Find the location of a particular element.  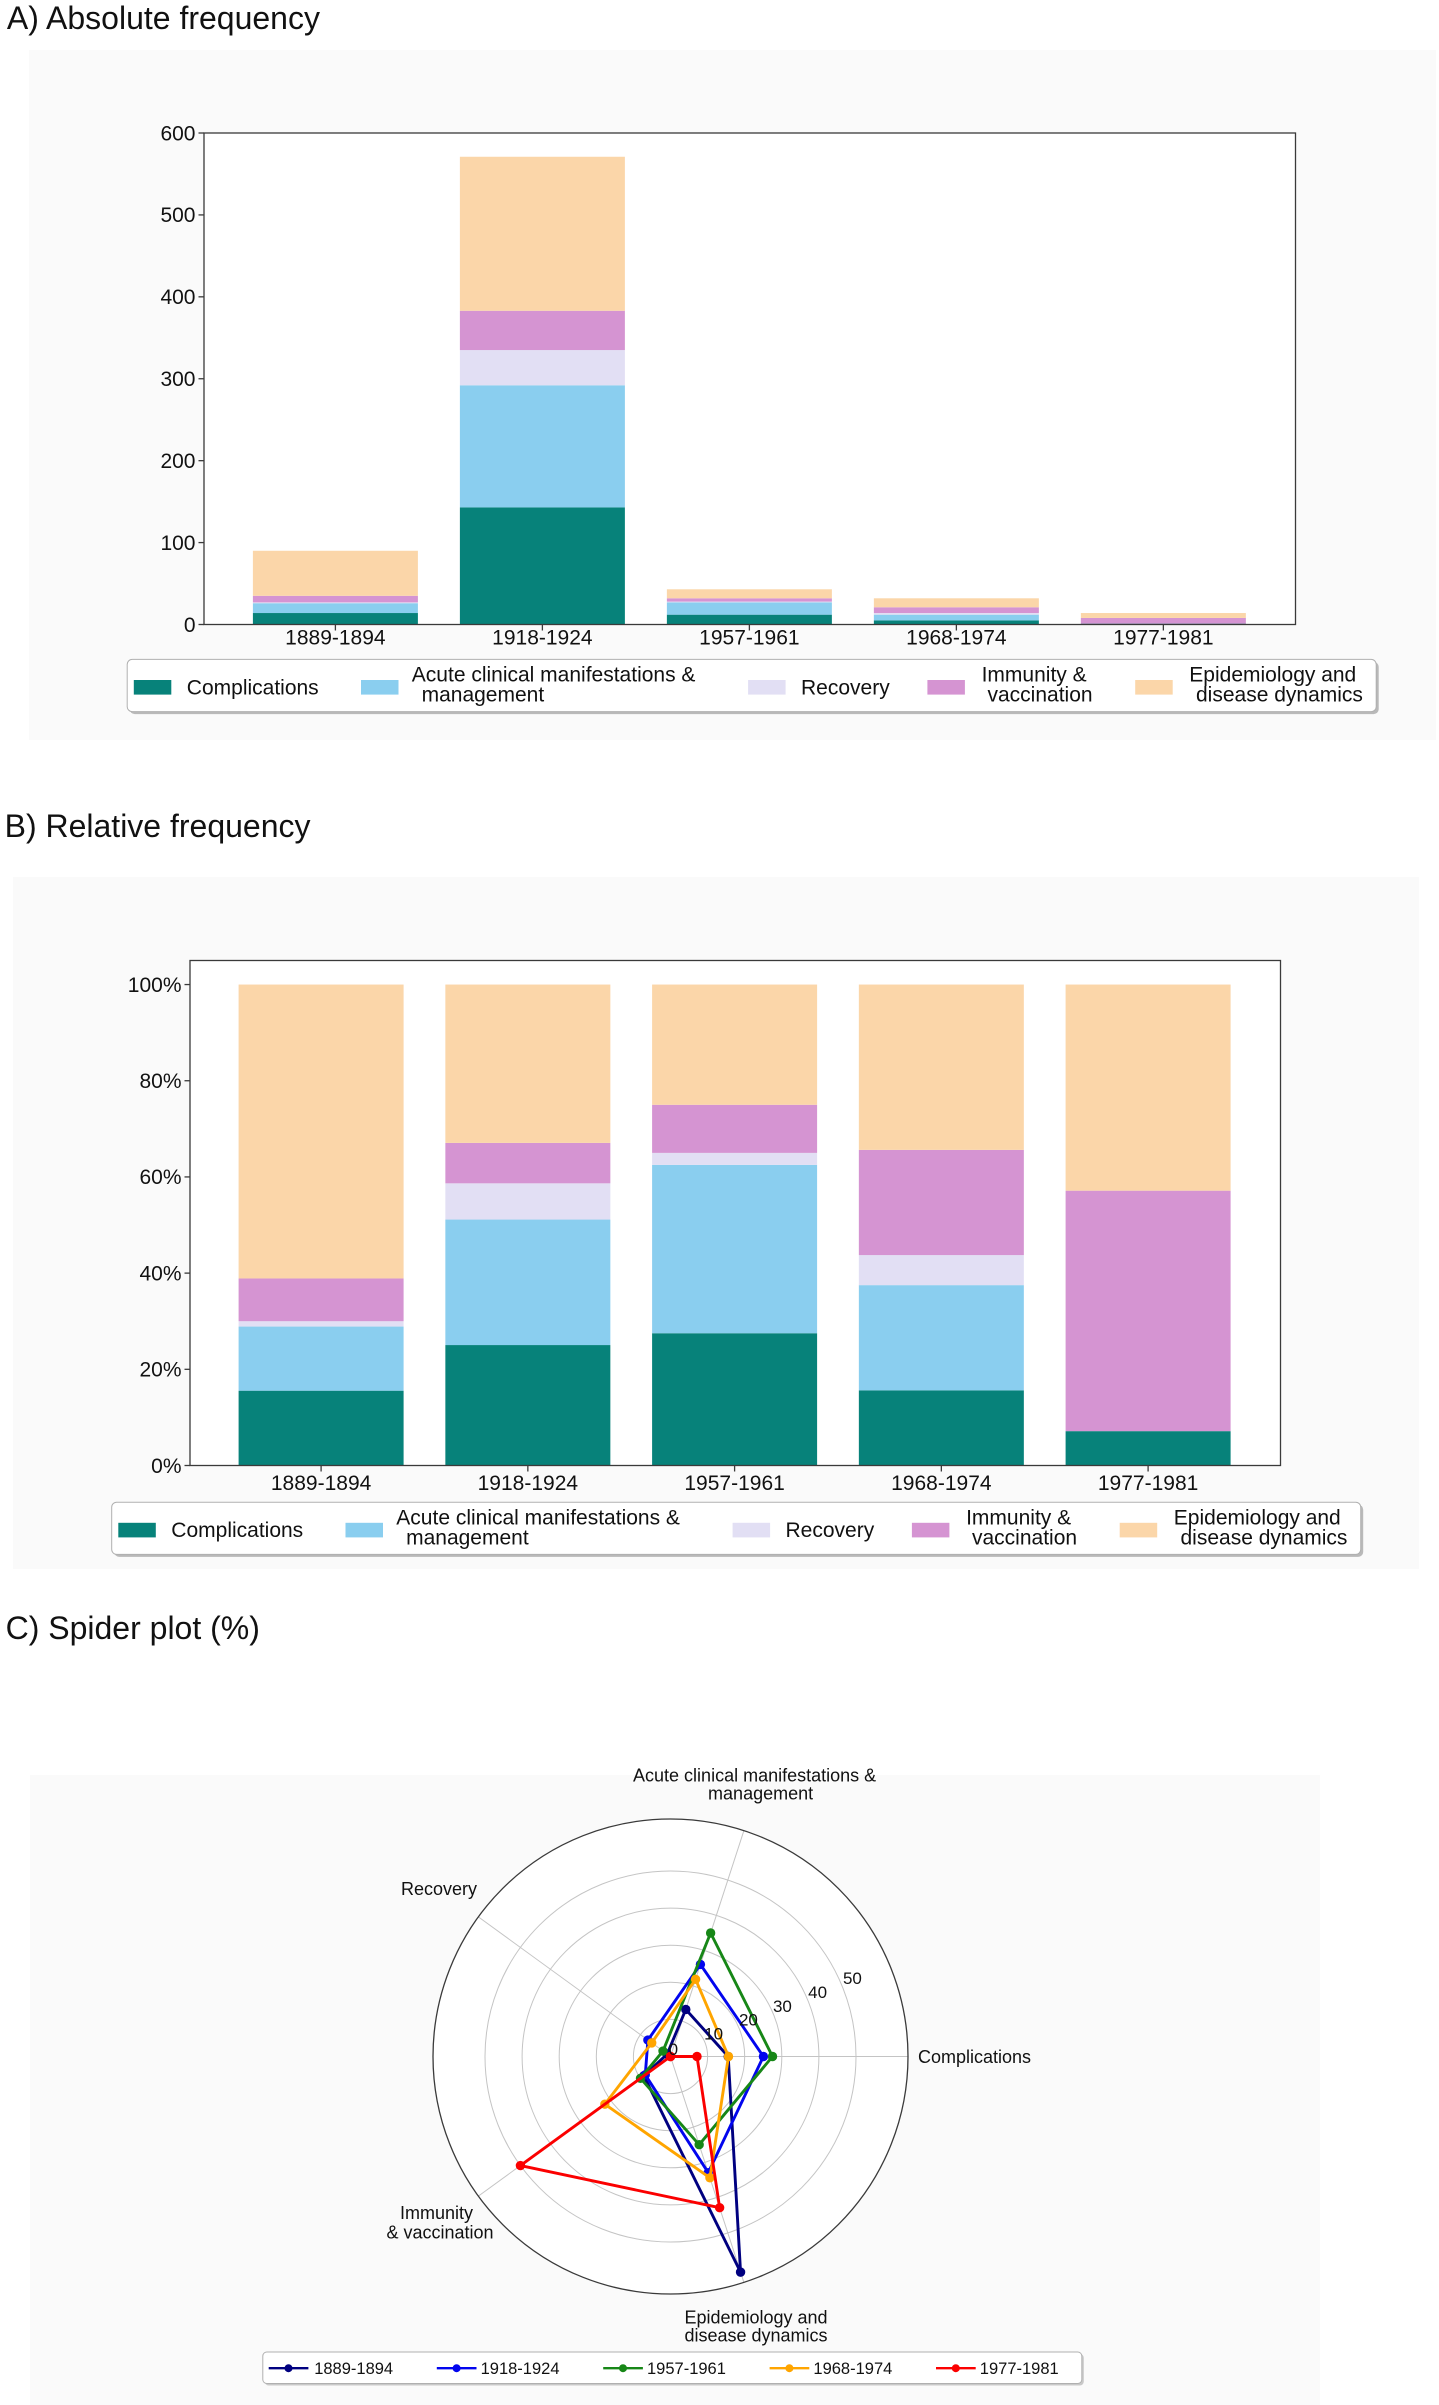

svg-text: Immunity is located at coordinates (436, 2213).